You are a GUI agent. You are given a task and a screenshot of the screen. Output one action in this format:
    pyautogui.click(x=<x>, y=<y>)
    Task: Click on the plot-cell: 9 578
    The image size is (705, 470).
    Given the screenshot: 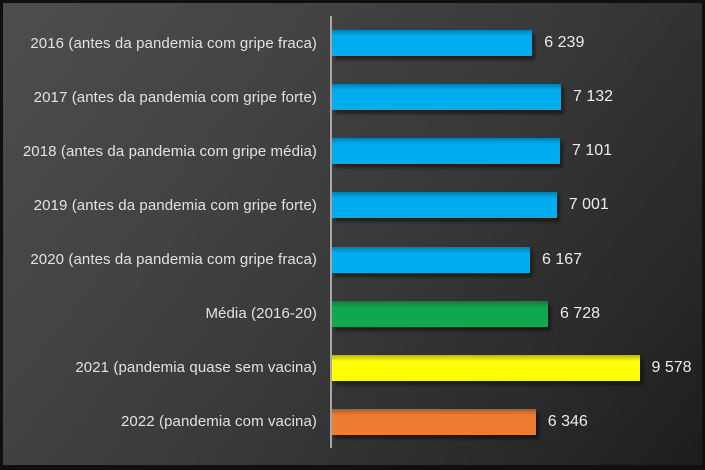 What is the action you would take?
    pyautogui.click(x=513, y=368)
    